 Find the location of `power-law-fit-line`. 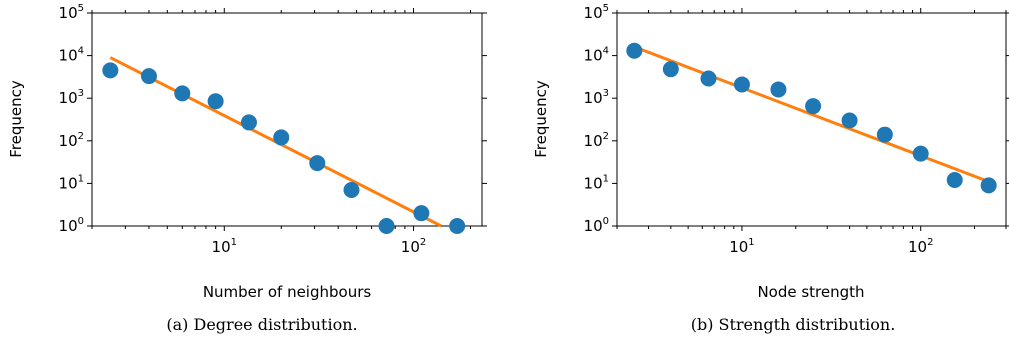

power-law-fit-line is located at coordinates (811, 114).